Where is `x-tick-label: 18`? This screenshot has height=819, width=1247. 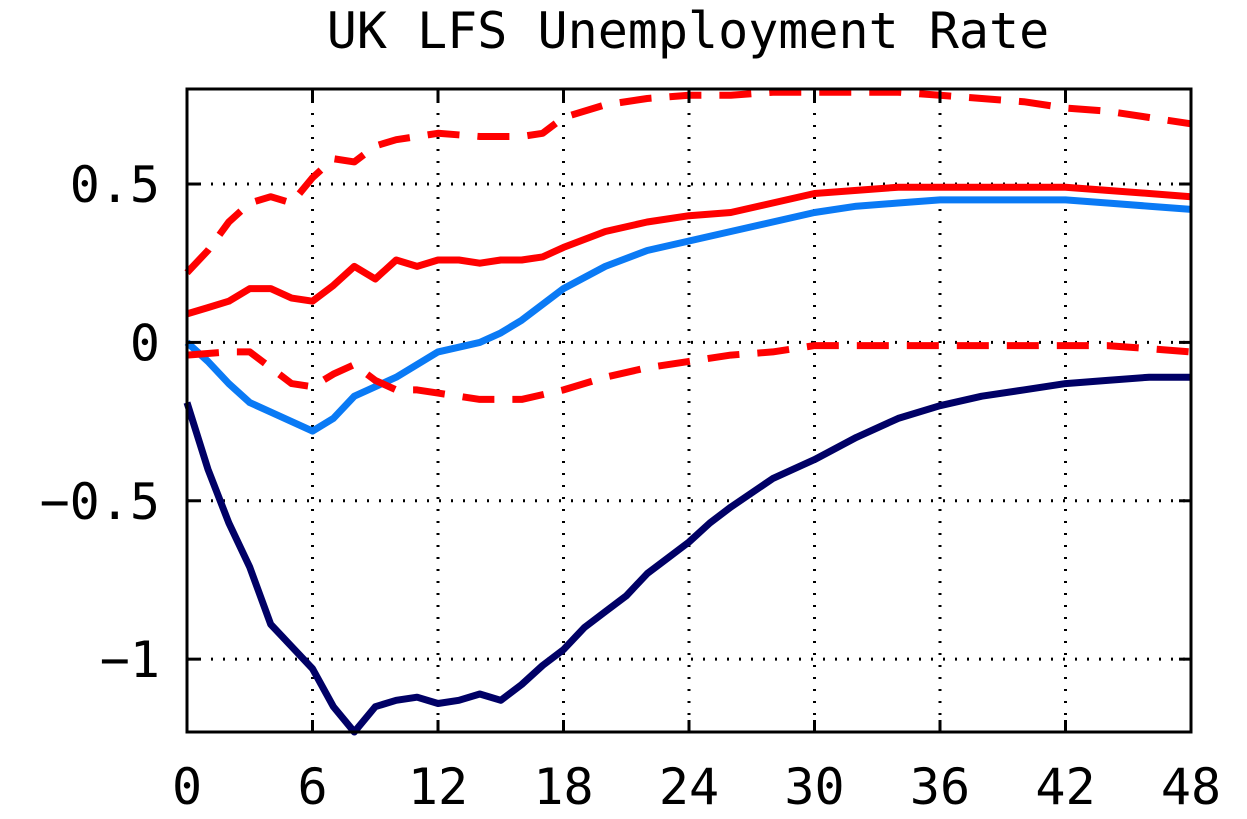 x-tick-label: 18 is located at coordinates (563, 787).